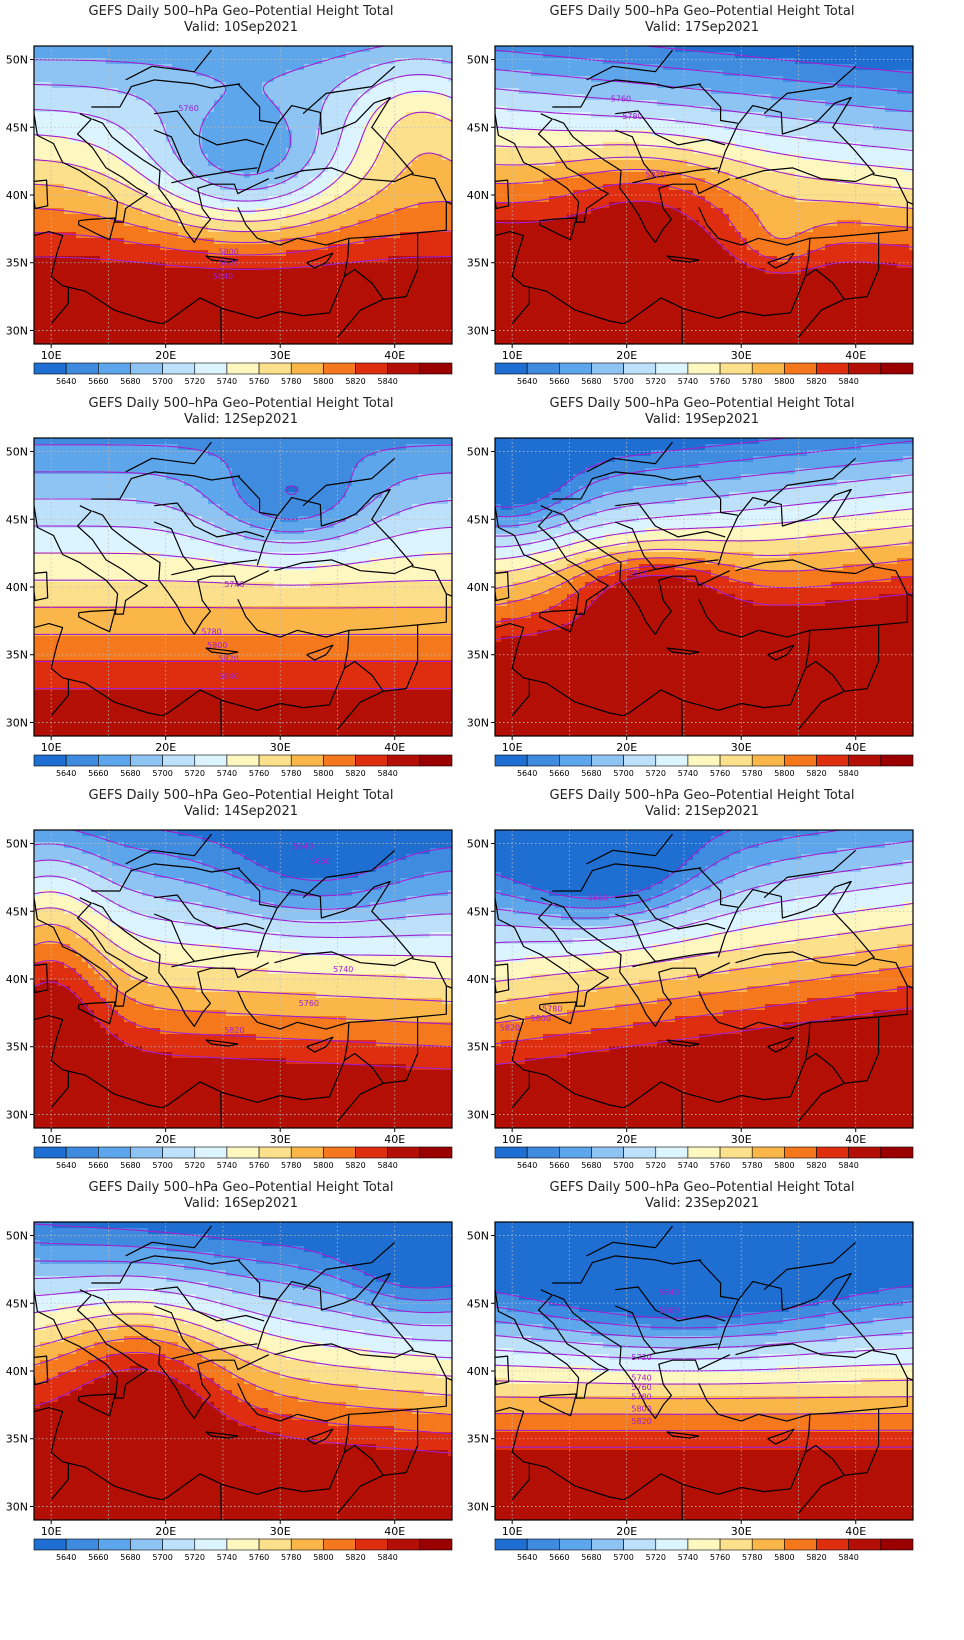  I want to click on valid-date: 14Sep2021, so click(261, 811).